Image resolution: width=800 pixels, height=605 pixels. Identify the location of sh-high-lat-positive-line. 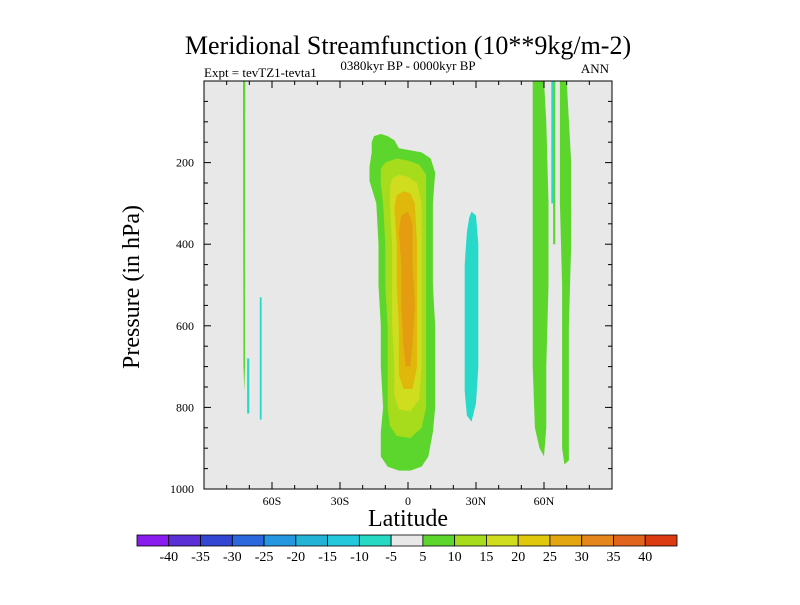
(244, 236).